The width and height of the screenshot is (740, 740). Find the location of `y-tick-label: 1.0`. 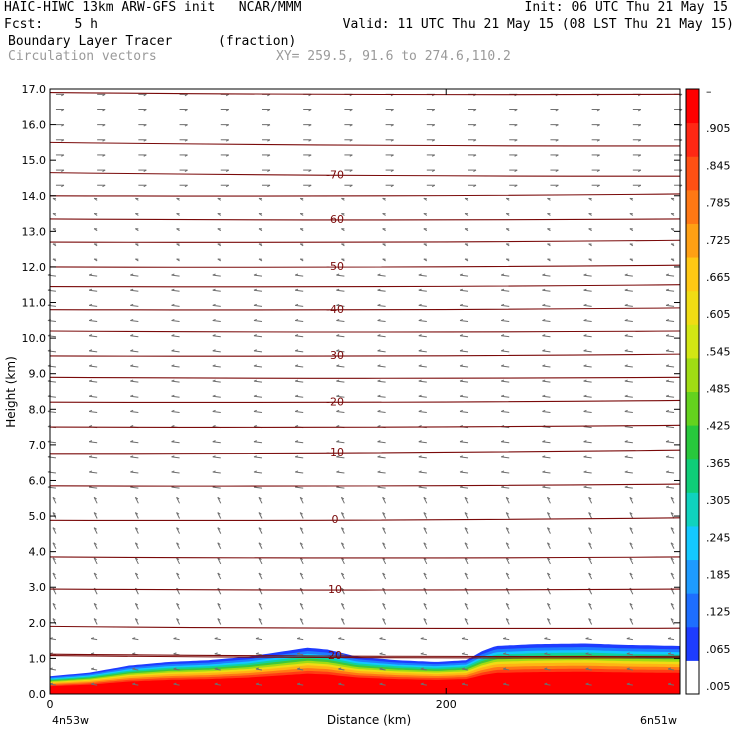

y-tick-label: 1.0 is located at coordinates (38, 658).